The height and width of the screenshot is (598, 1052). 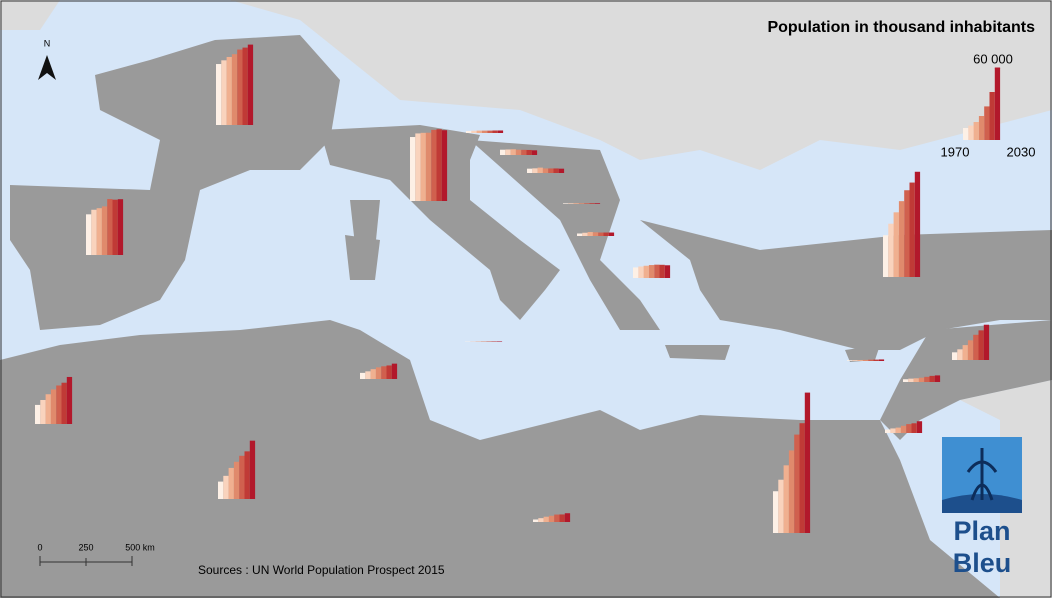 What do you see at coordinates (39, 547) in the screenshot?
I see `scale-label: 0` at bounding box center [39, 547].